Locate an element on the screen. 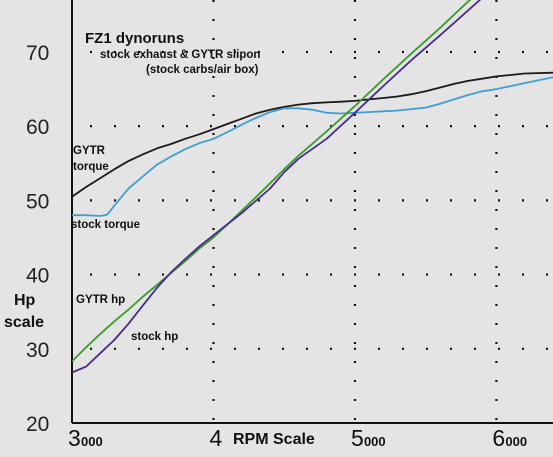 The image size is (553, 457). y-axis-title-line-1: Hp is located at coordinates (25, 300).